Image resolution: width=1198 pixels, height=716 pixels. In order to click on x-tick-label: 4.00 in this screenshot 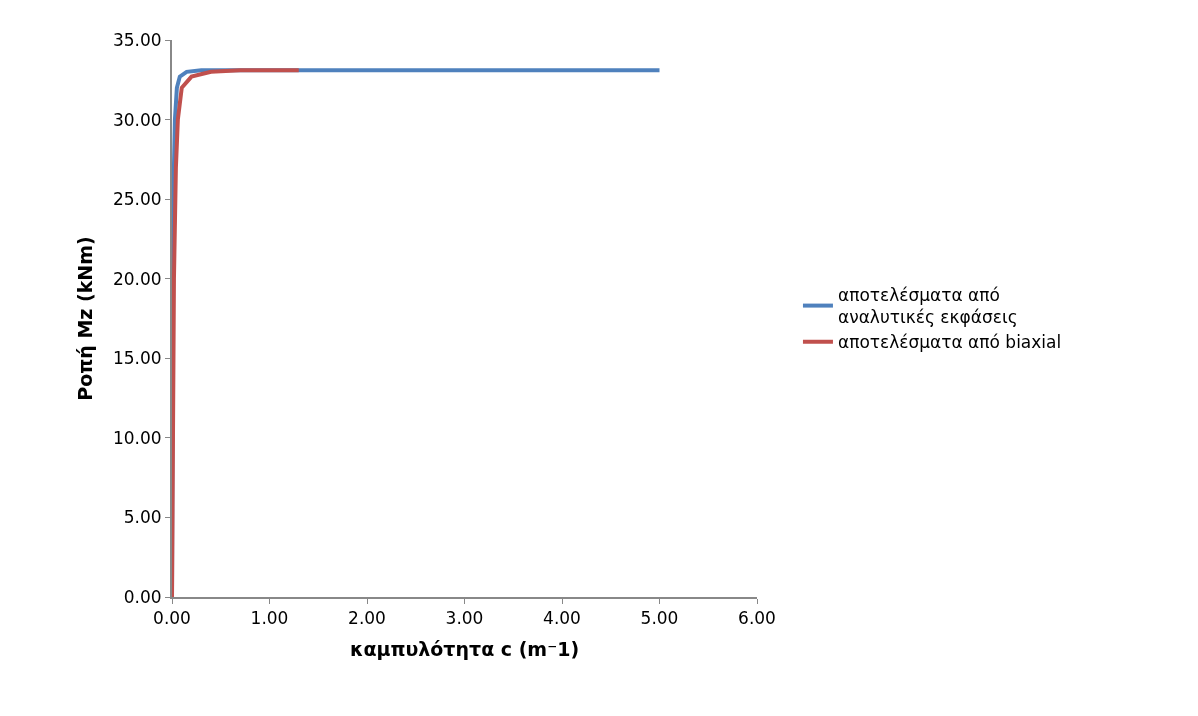, I will do `click(562, 618)`.